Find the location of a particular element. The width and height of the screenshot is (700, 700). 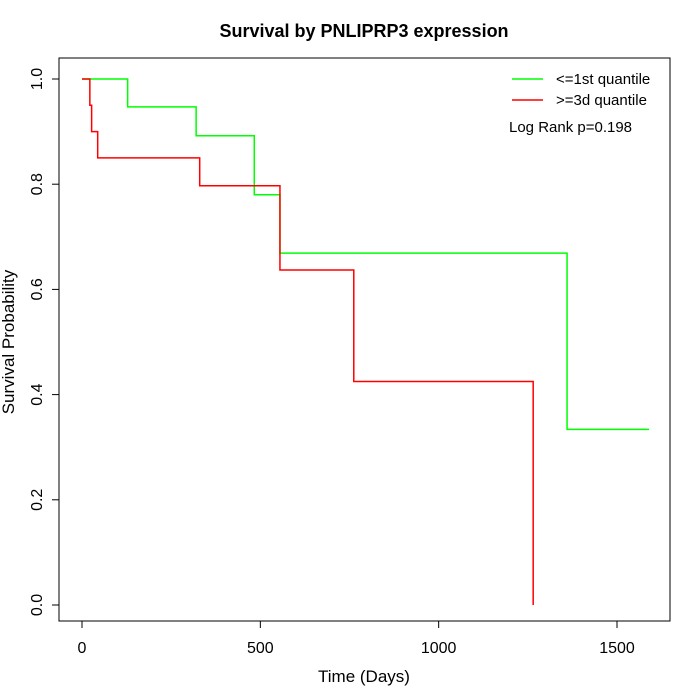

log-rank-annotation: Log Rank p=0.198 is located at coordinates (570, 127).